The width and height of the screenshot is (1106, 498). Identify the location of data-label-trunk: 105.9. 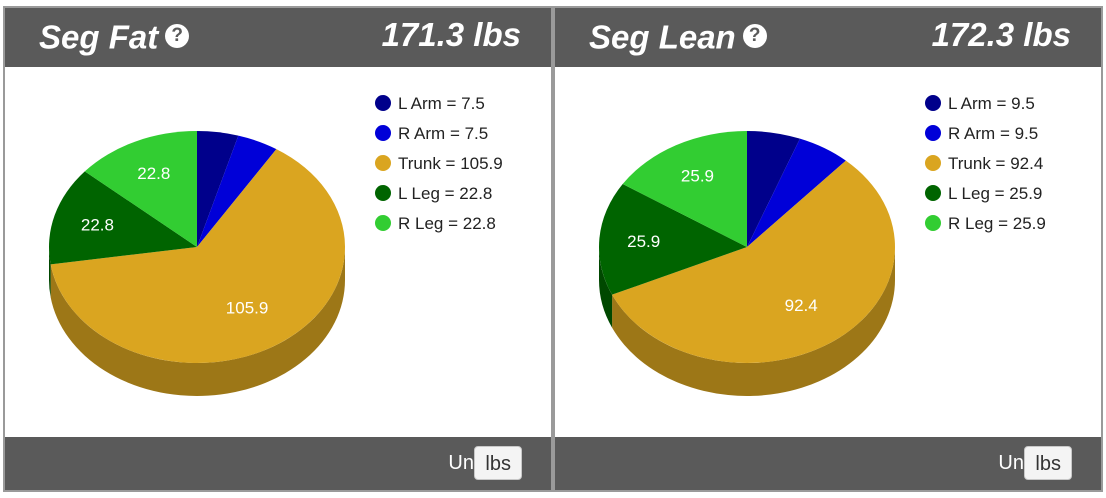
(247, 307).